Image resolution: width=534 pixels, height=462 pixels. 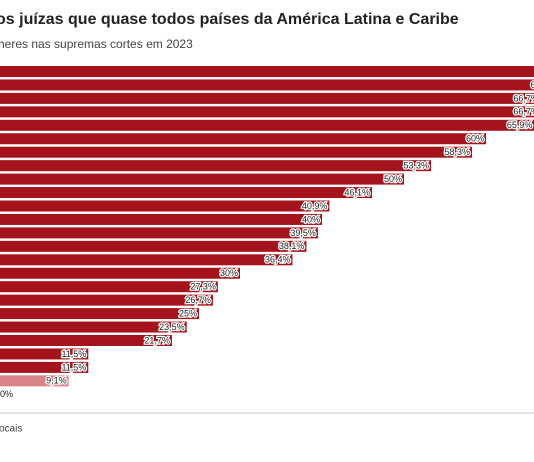 What do you see at coordinates (229, 273) in the screenshot?
I see `value-label: 30%` at bounding box center [229, 273].